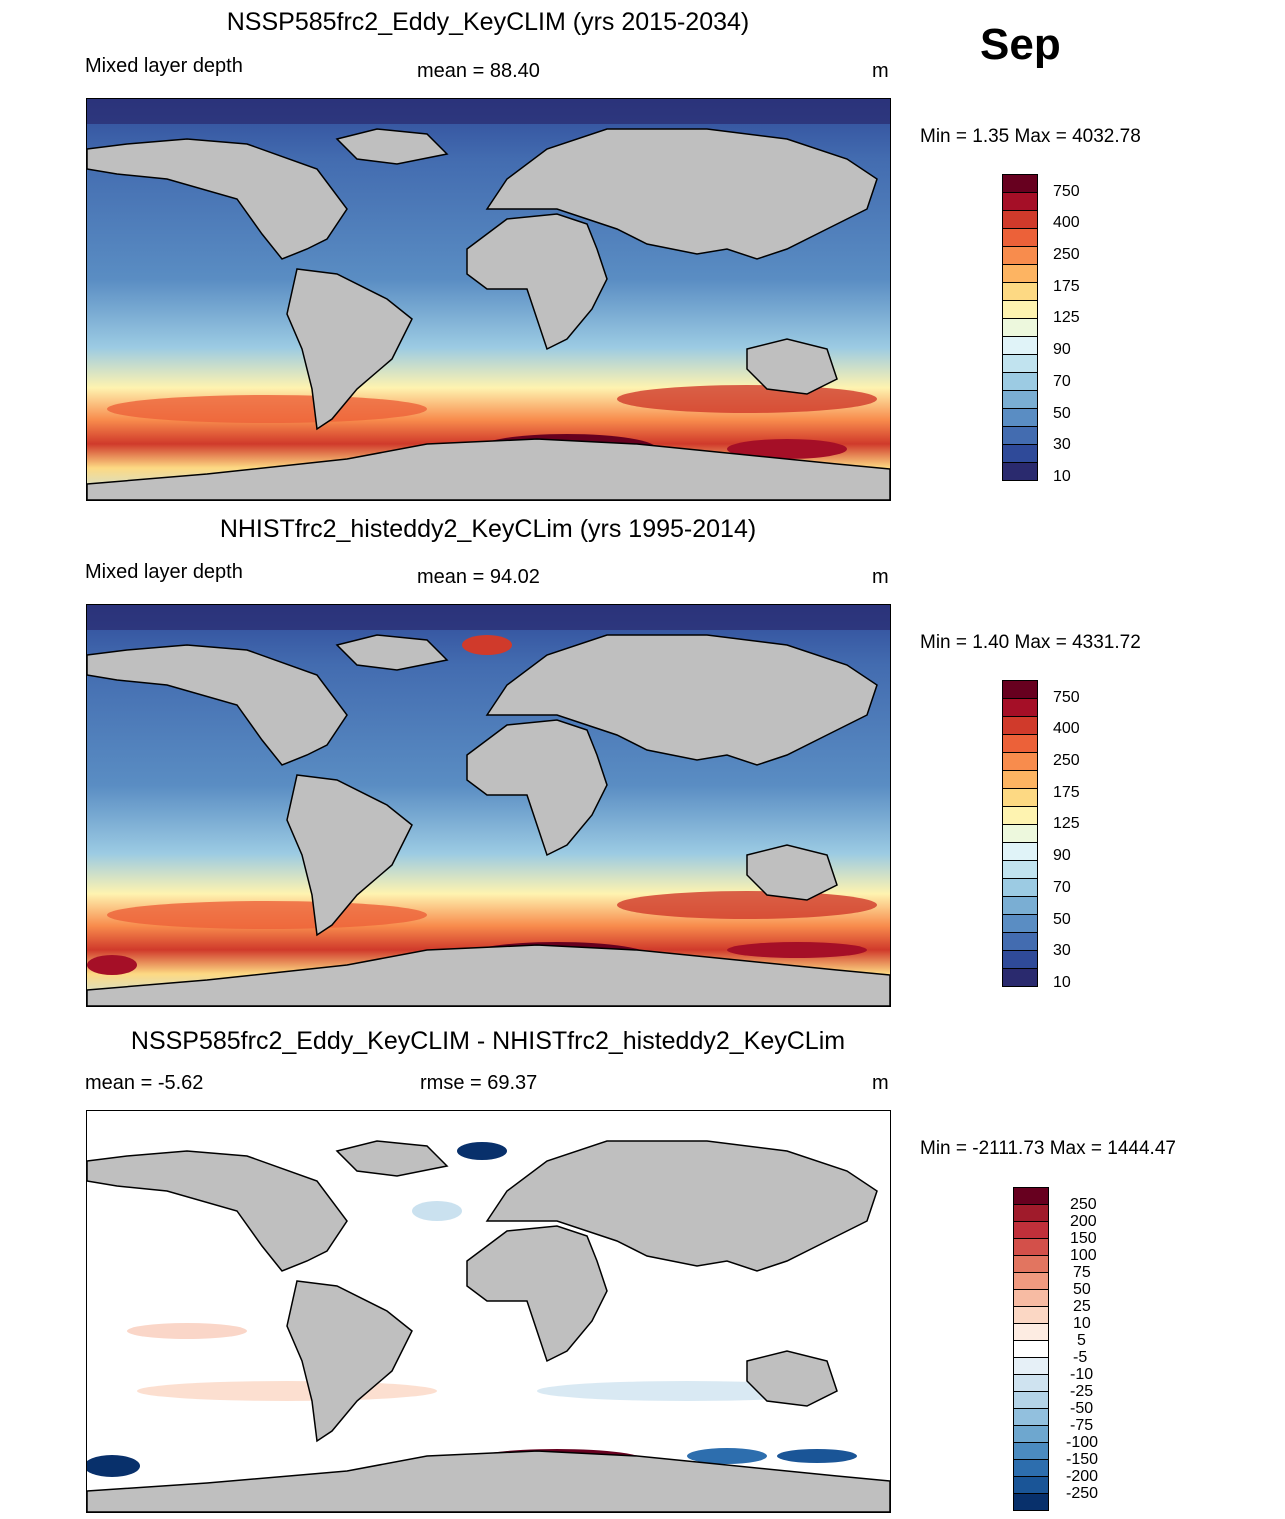  I want to click on panel1-title: NSSP585frc2_Eddy_KeyCLIM (yrs 2015-2034), so click(488, 22).